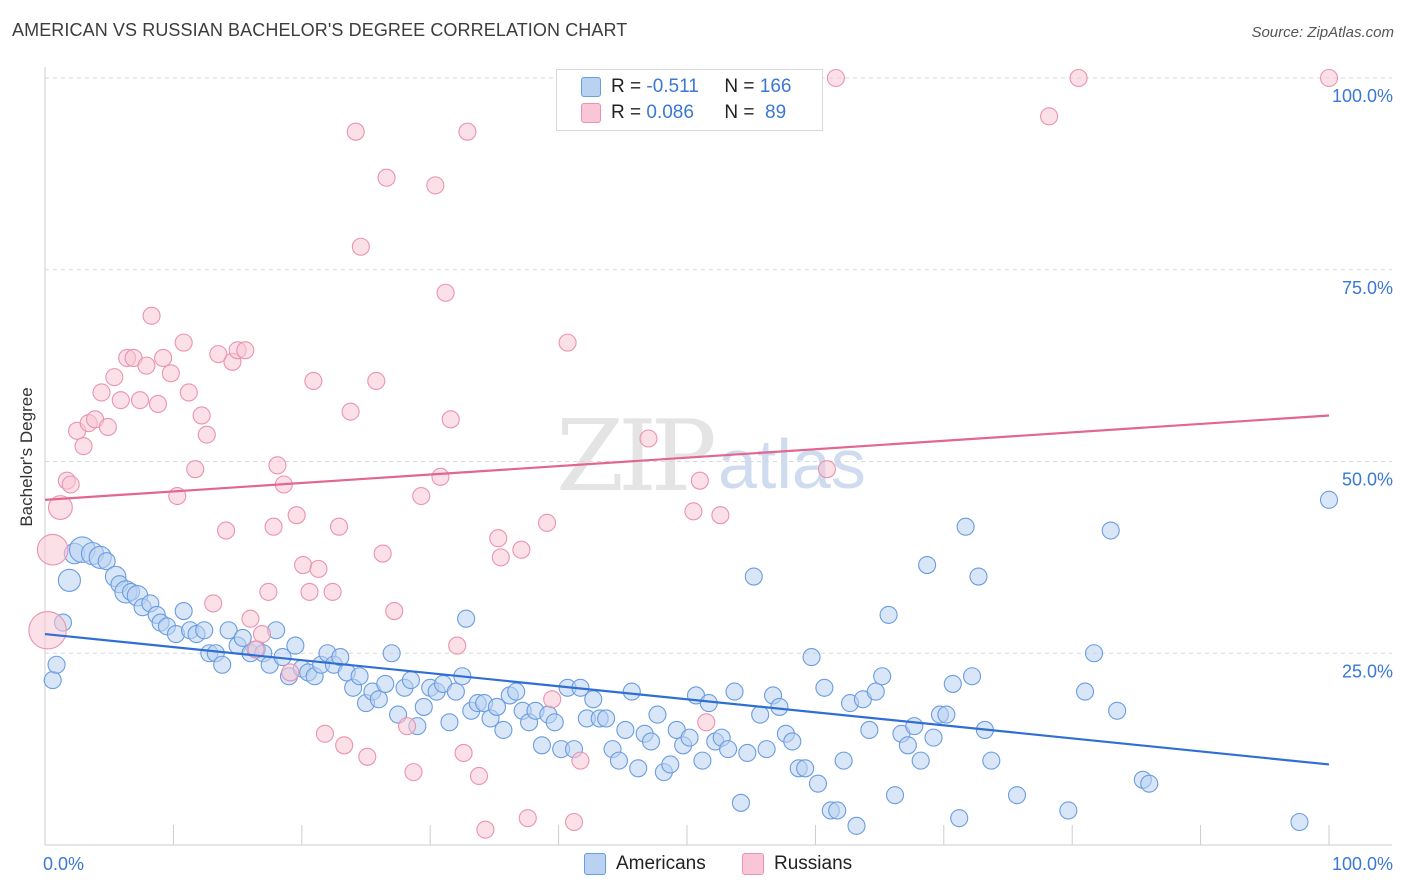 This screenshot has width=1406, height=892. What do you see at coordinates (683, 113) in the screenshot?
I see `legend-row-russians: R = 0.086 N = 89` at bounding box center [683, 113].